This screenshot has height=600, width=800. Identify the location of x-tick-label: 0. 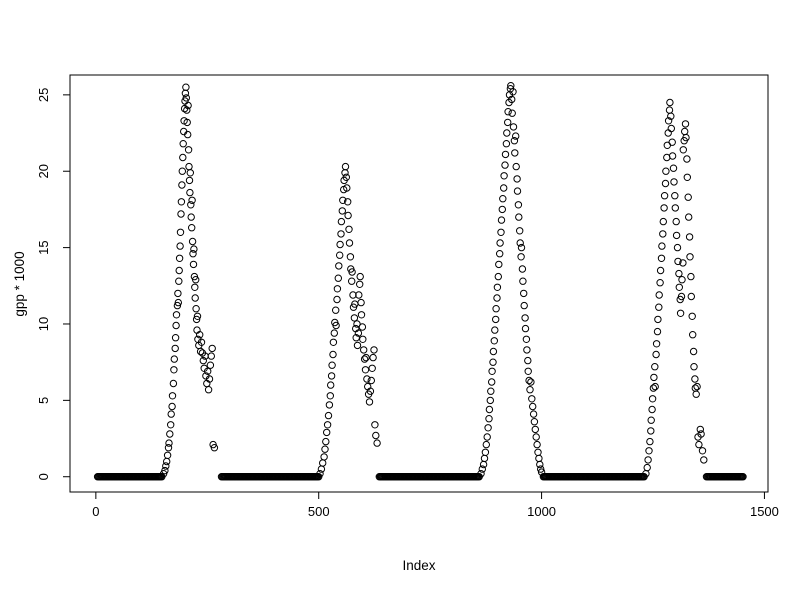
(95, 511).